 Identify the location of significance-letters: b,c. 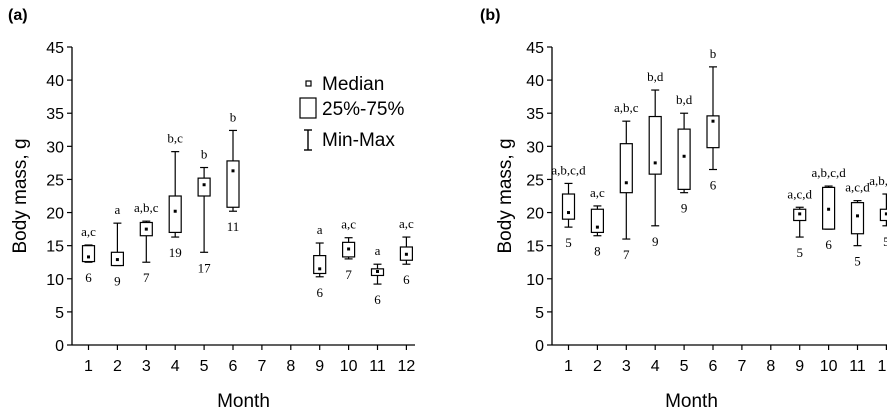
(175, 138).